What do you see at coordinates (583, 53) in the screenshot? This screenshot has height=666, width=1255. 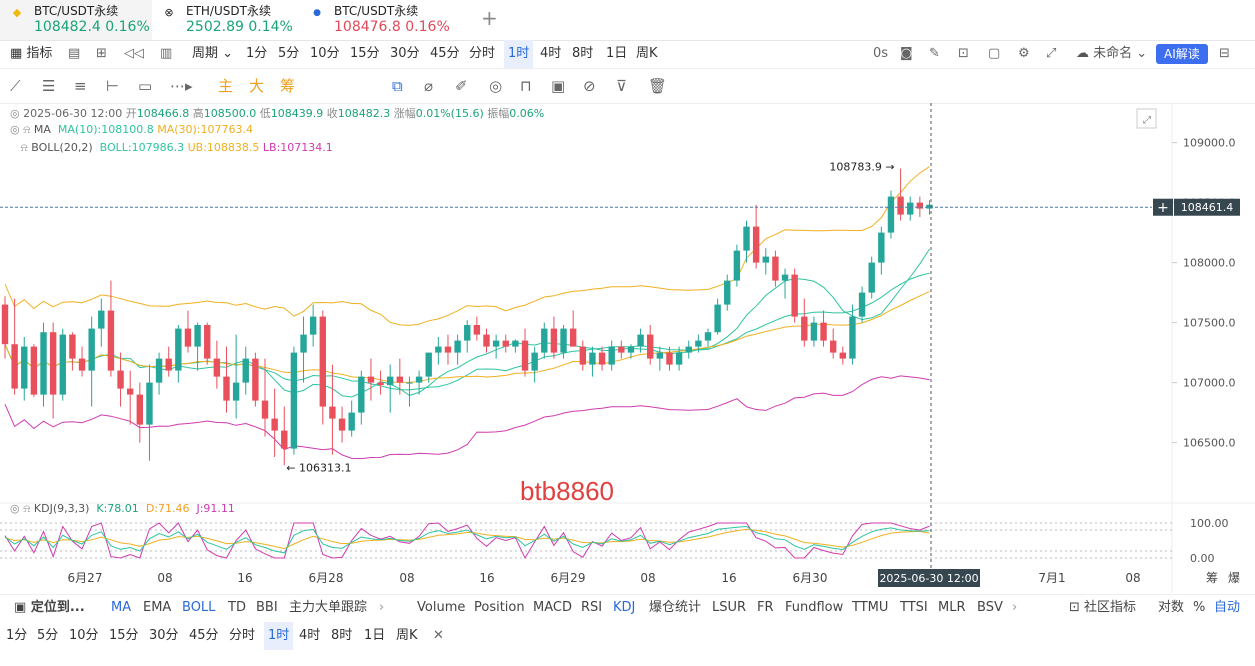 I see `interval-8h: 8时` at bounding box center [583, 53].